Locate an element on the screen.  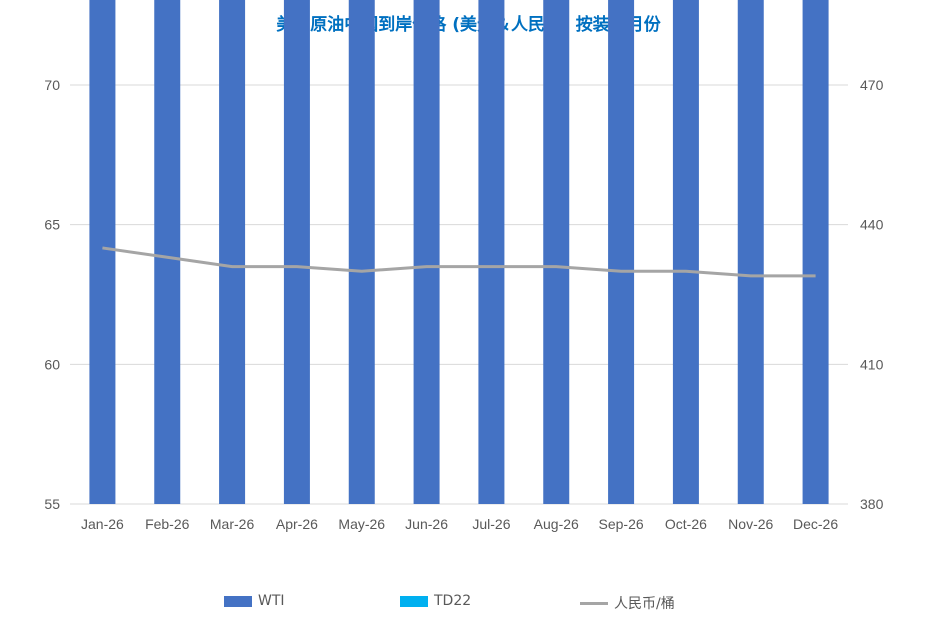
x-tick-label: Aug-26 is located at coordinates (556, 524).